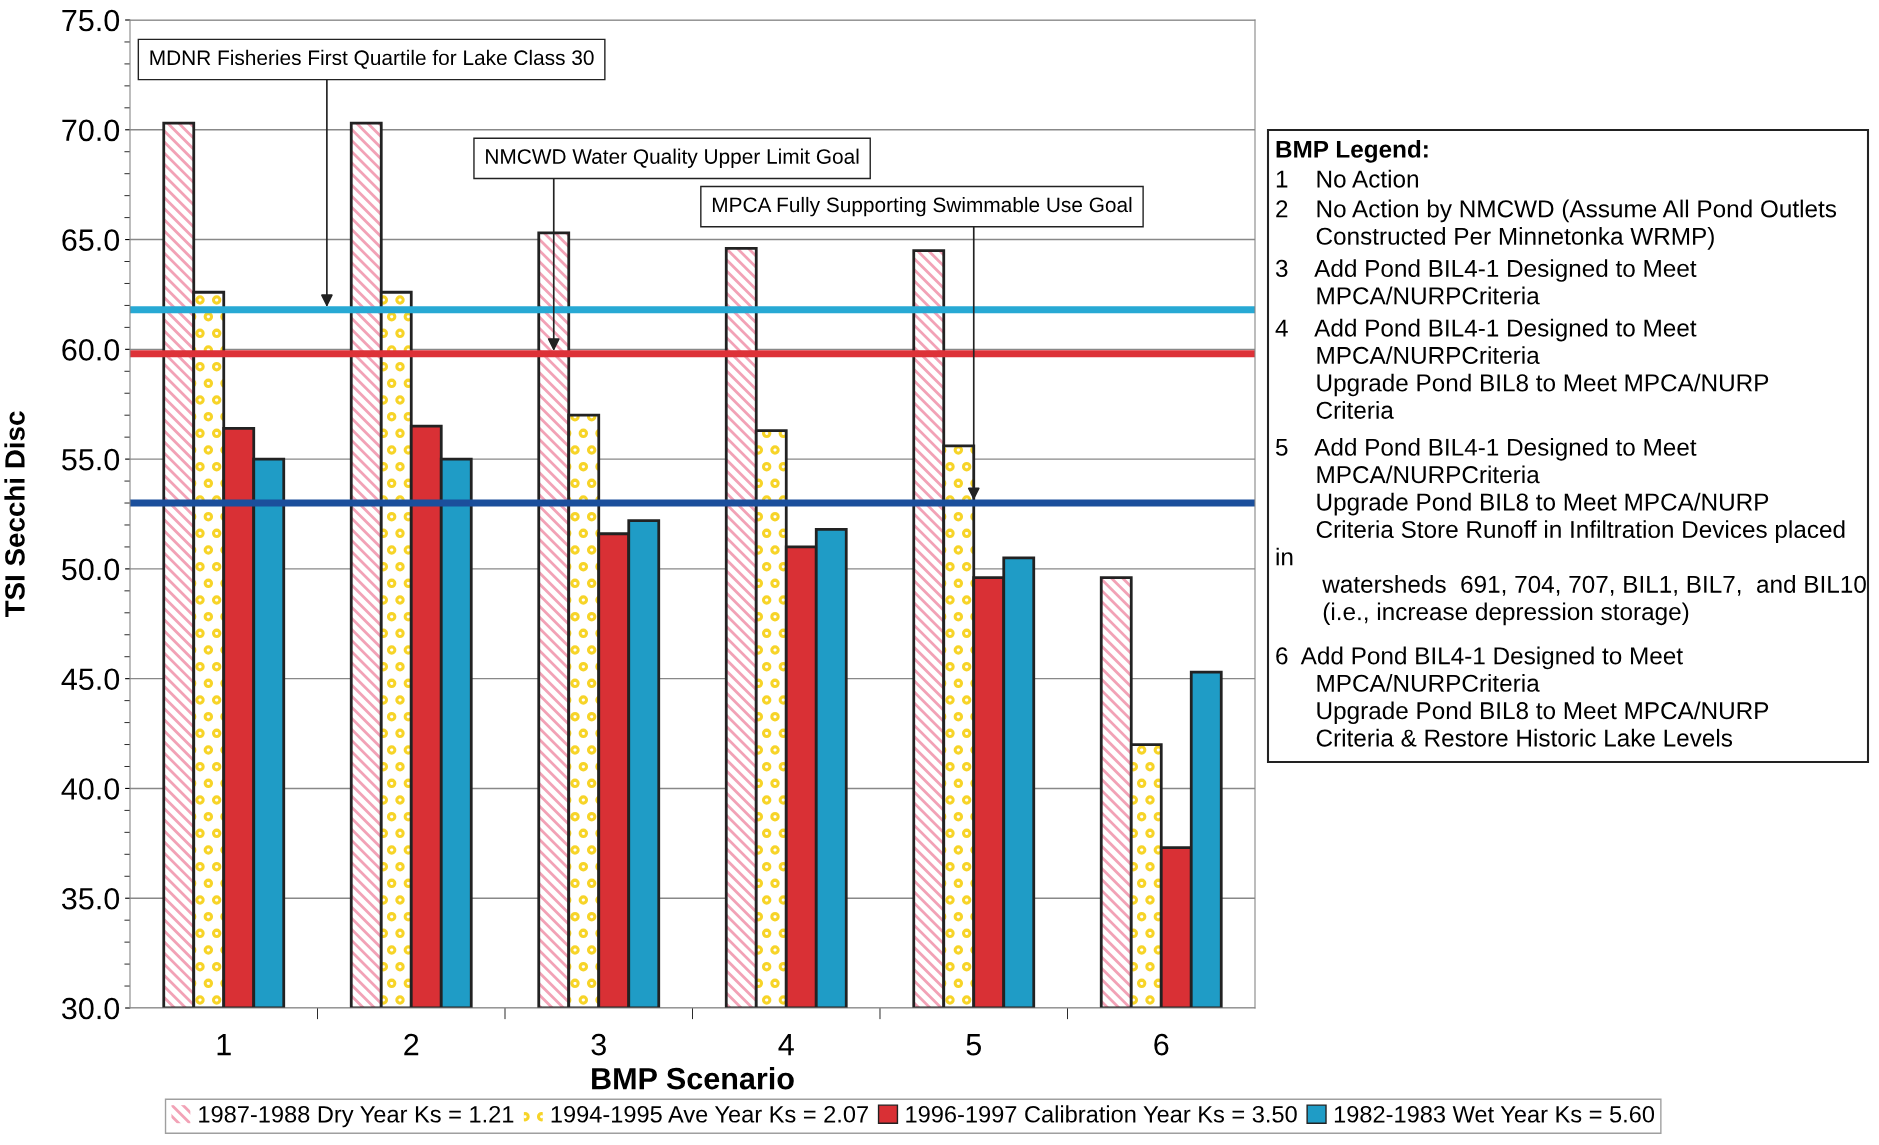 The width and height of the screenshot is (1879, 1145). What do you see at coordinates (1494, 1114) in the screenshot?
I see `legend-label: 1982-1983 Wet Year Ks = 5.60` at bounding box center [1494, 1114].